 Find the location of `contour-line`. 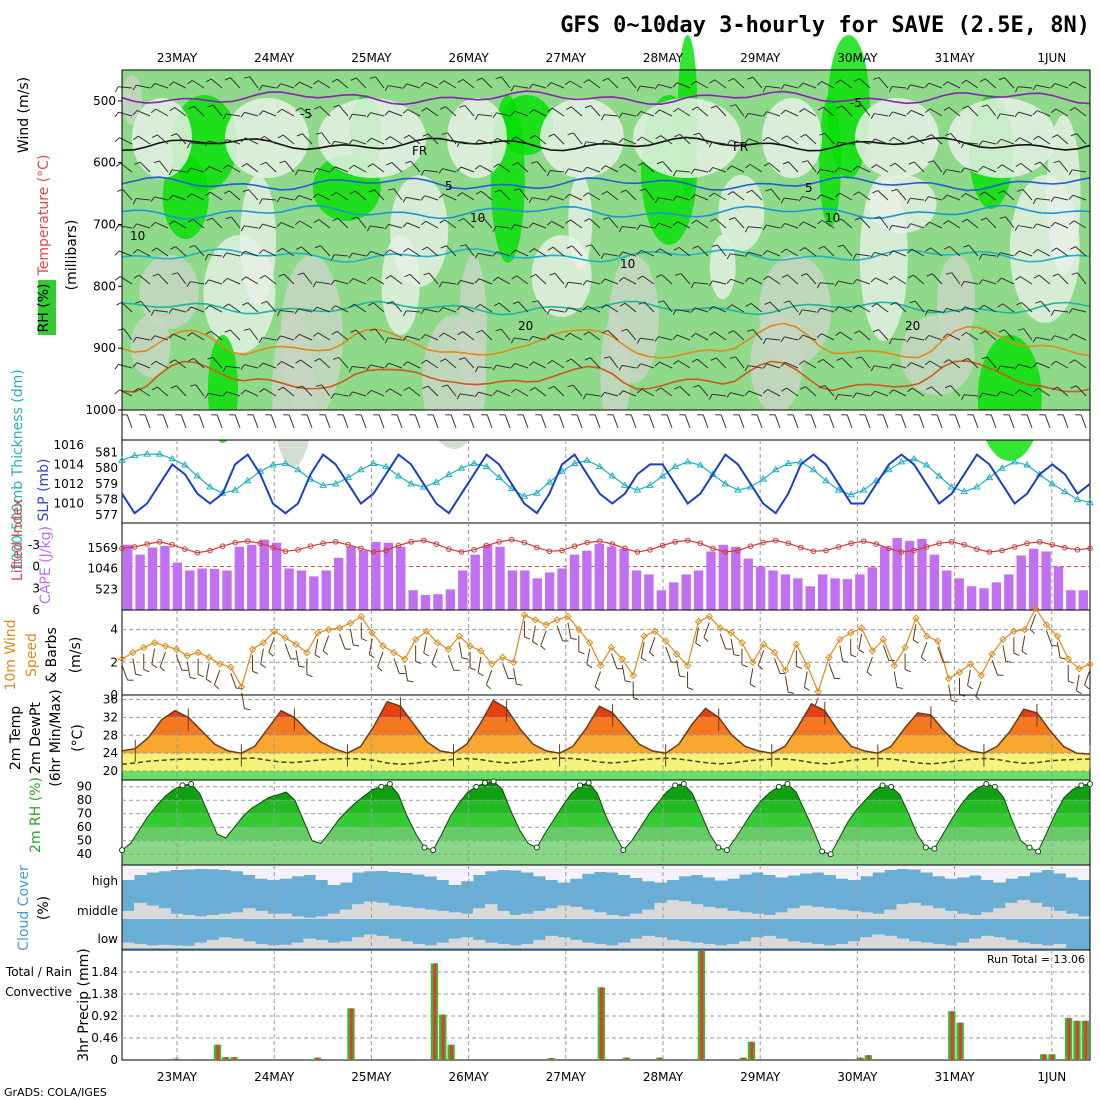

contour-line is located at coordinates (606, 340).